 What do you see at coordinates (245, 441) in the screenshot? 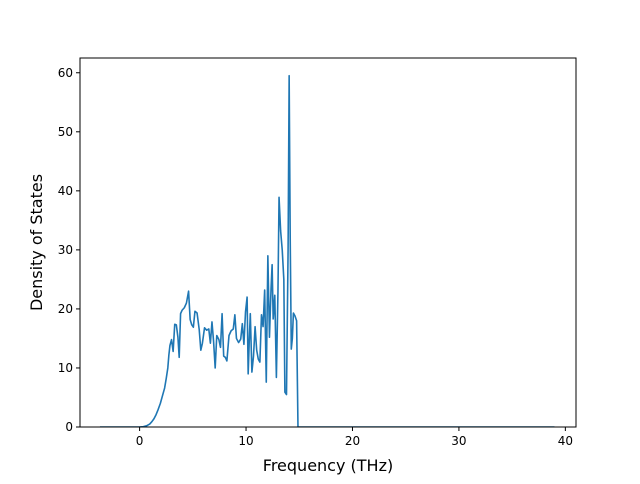
I see `x-tick-label: 10` at bounding box center [245, 441].